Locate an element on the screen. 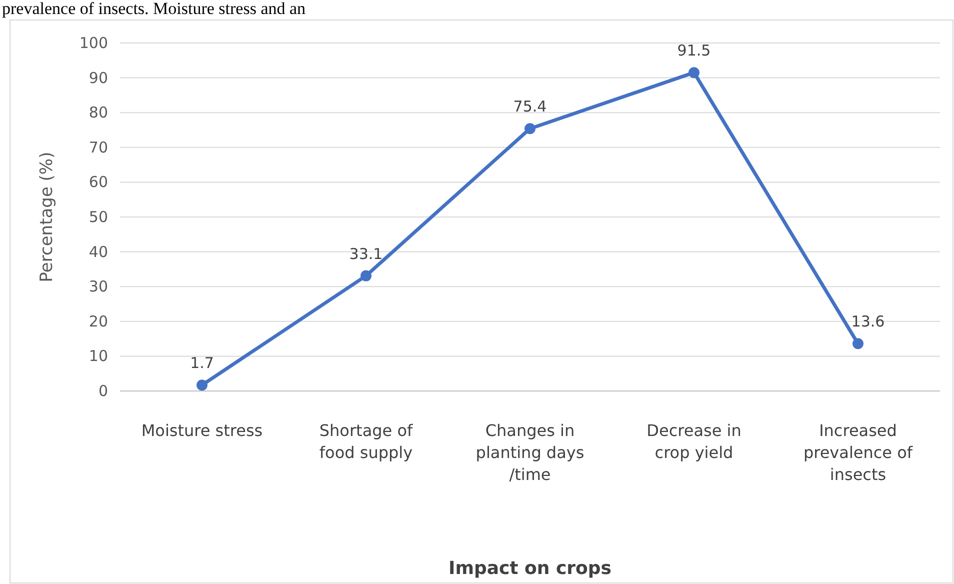  y-tick-label: 70 is located at coordinates (98, 147).